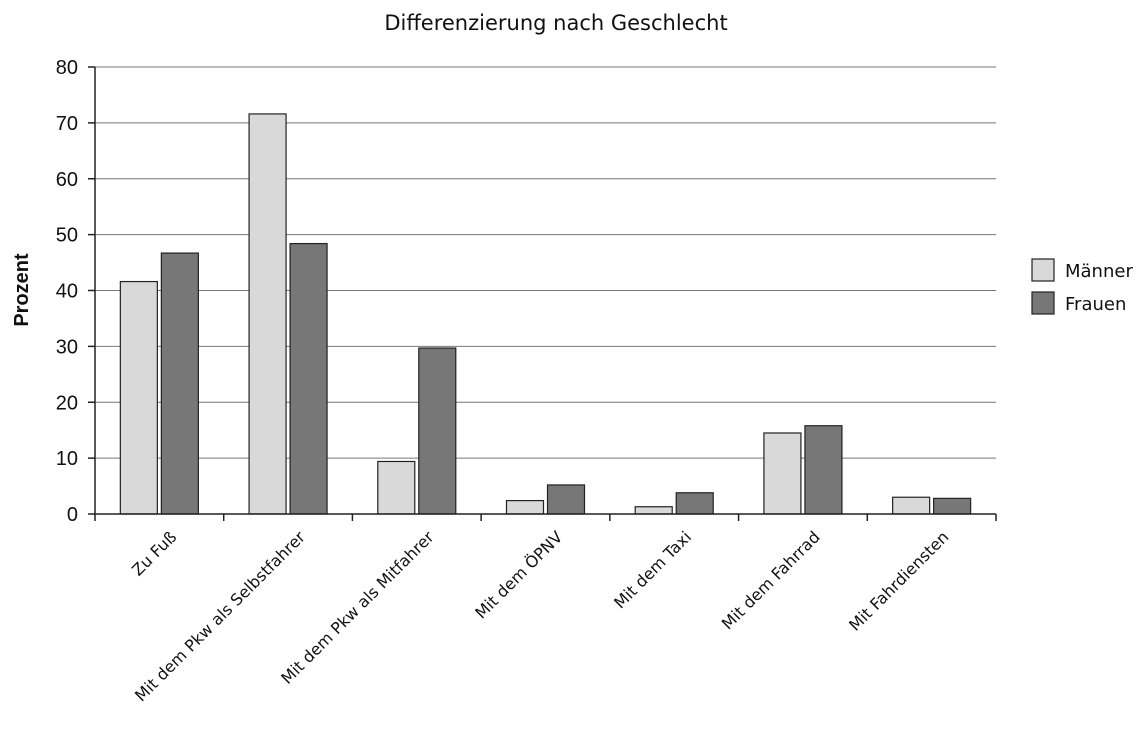 Image resolution: width=1145 pixels, height=740 pixels. I want to click on y-tick-label: 40, so click(67, 292).